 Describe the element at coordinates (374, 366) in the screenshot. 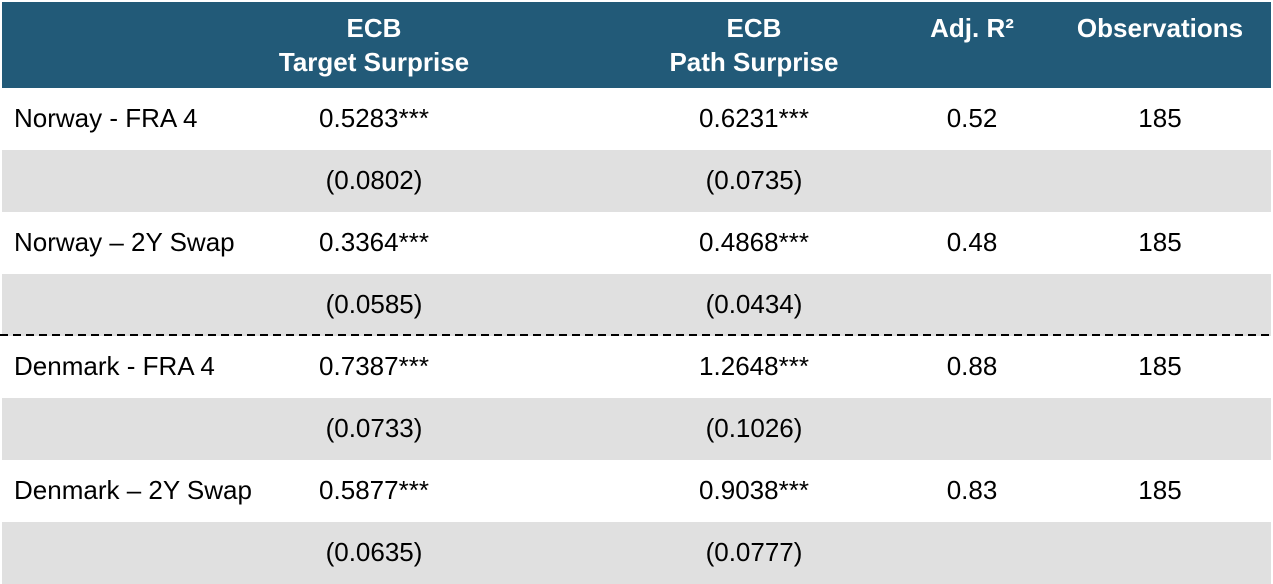

I see `cell-target-surprise: 0.7387***` at that location.